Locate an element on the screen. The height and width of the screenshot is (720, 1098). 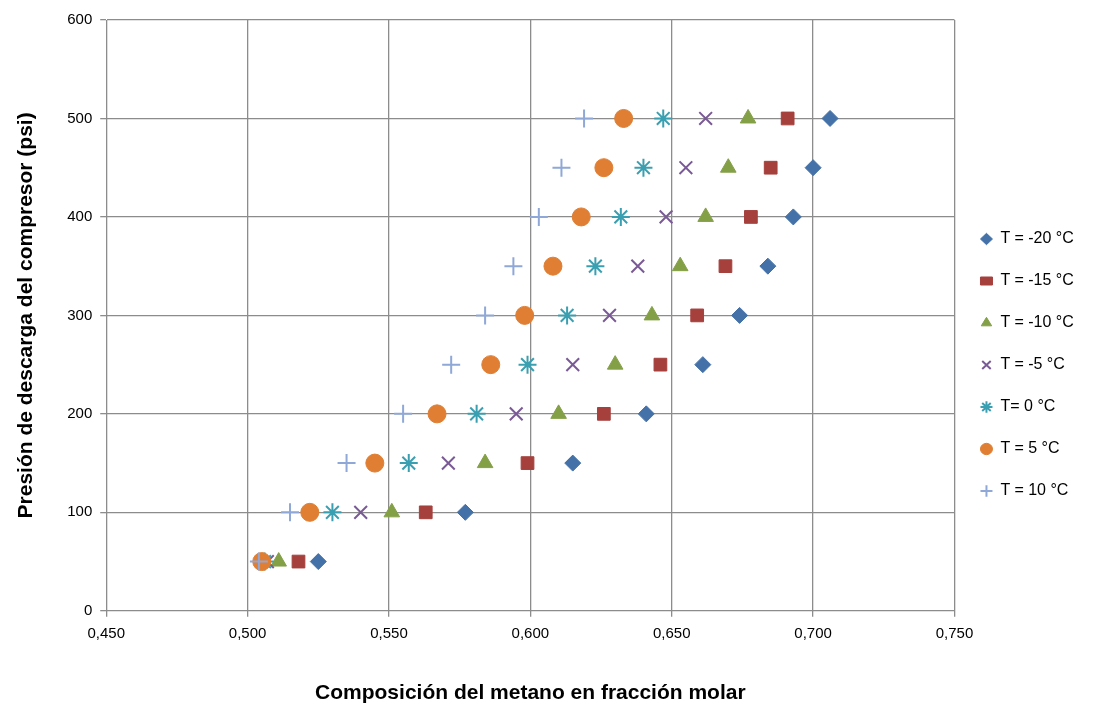
legend-label: T= 0 °C is located at coordinates (1028, 406).